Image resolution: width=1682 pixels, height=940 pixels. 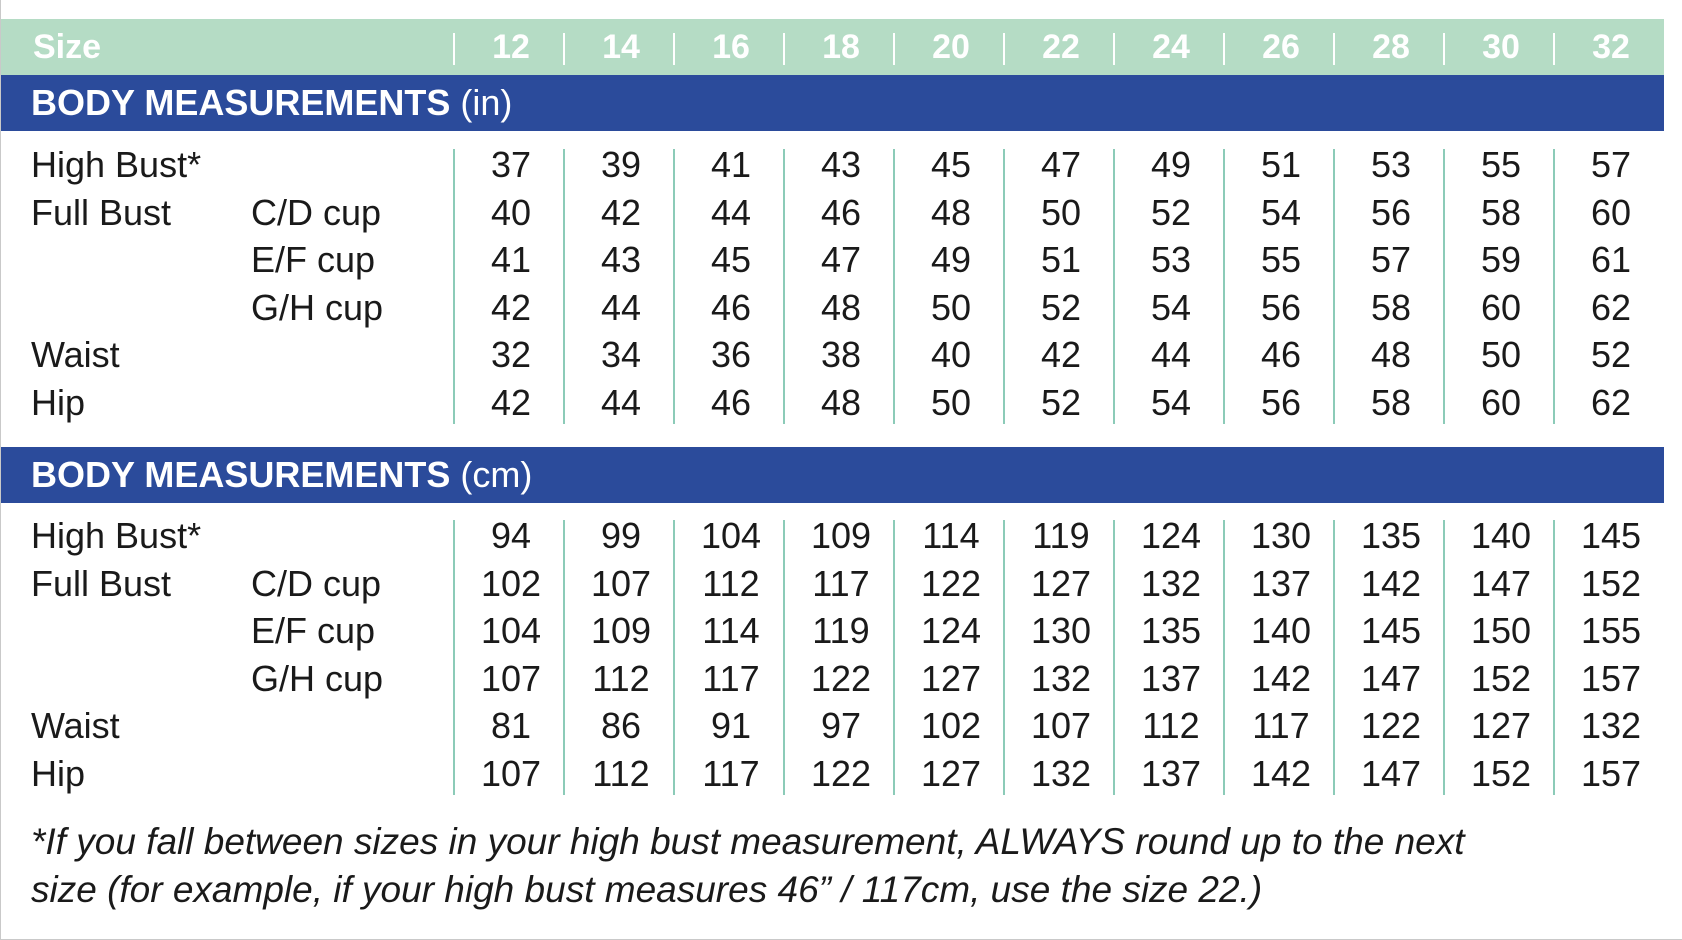 What do you see at coordinates (511, 678) in the screenshot?
I see `measurement-cell: 107` at bounding box center [511, 678].